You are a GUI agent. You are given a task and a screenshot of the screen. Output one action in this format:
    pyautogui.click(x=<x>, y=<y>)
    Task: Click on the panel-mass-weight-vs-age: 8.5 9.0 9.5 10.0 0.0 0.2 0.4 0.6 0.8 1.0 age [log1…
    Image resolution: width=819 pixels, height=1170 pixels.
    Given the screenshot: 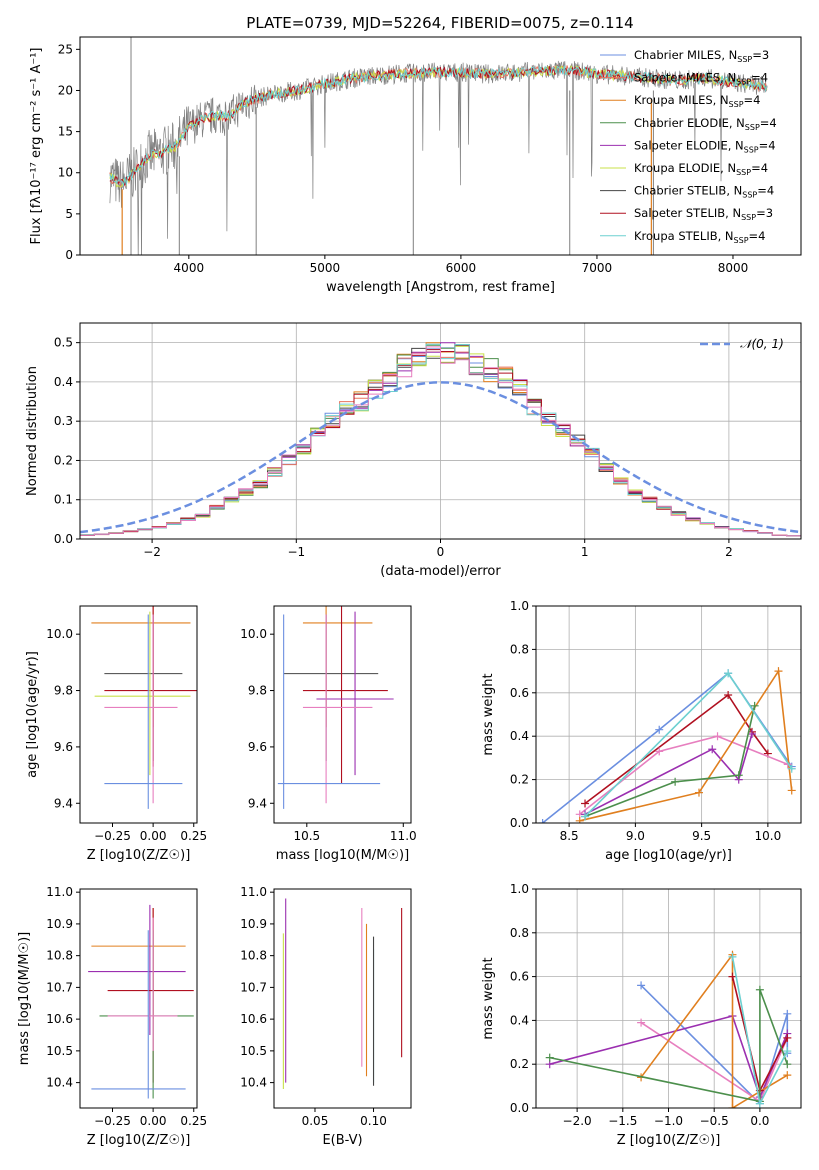 What is the action you would take?
    pyautogui.click(x=641, y=731)
    